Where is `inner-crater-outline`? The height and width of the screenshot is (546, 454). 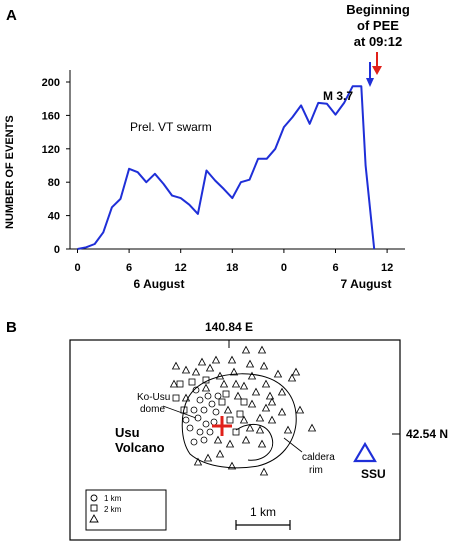 inner-crater-outline is located at coordinates (254, 442).